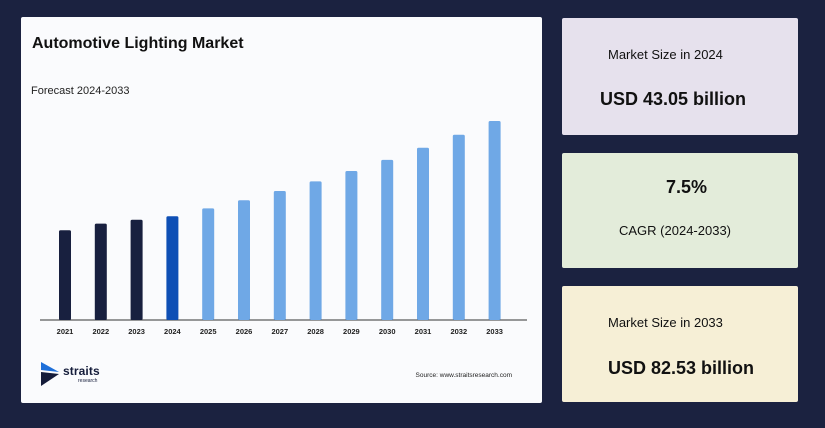  I want to click on bar-2032, so click(458, 227).